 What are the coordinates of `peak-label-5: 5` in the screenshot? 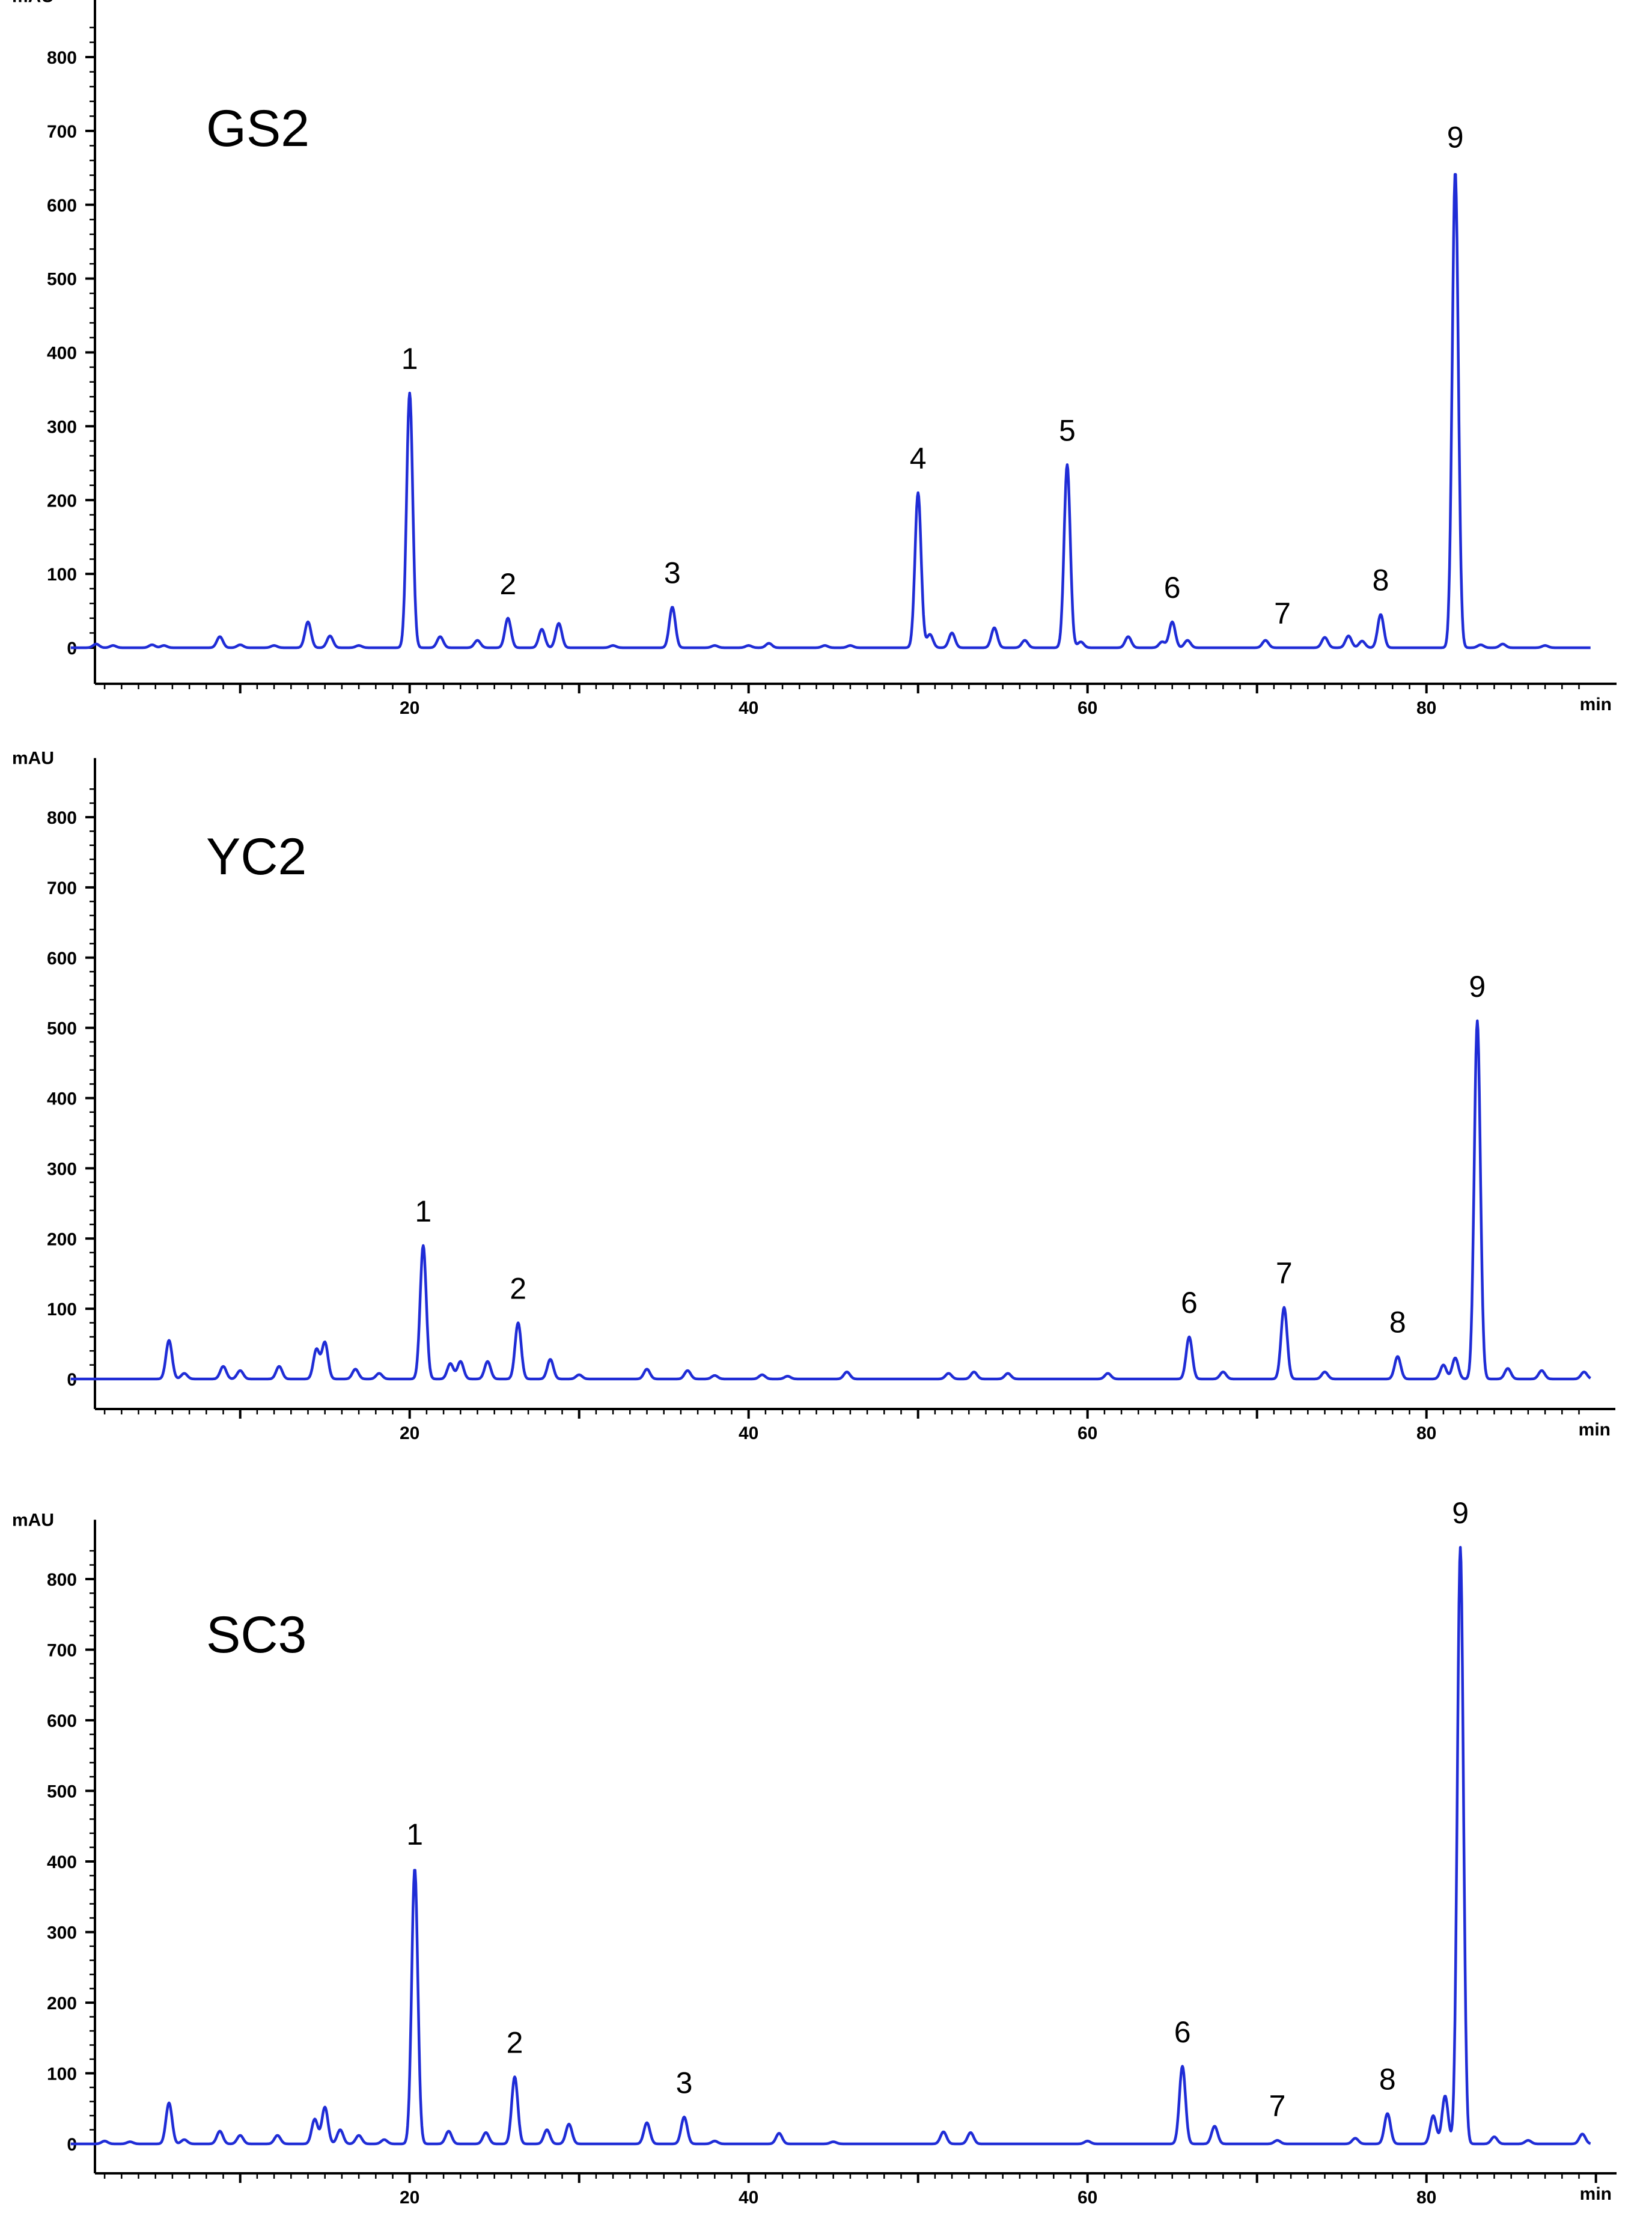 It's located at (1067, 430).